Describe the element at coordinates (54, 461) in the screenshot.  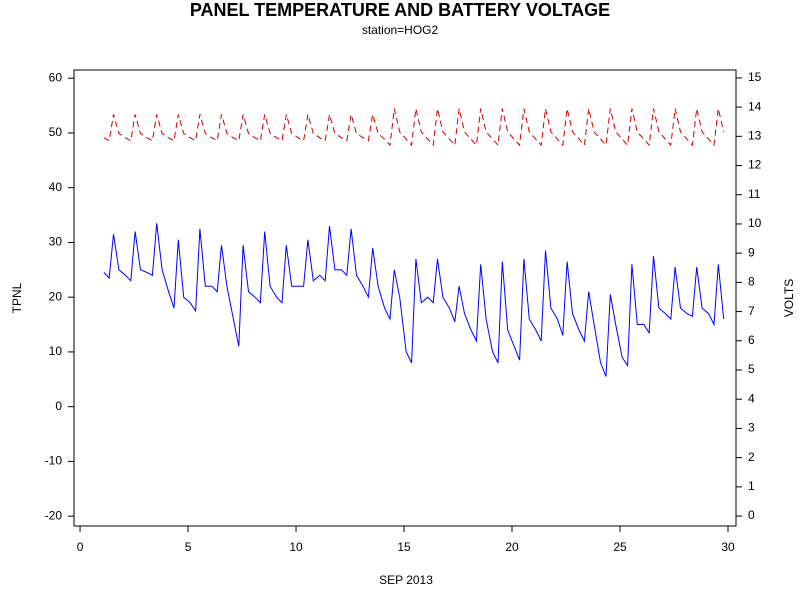
I see `y-tick-label: -10` at that location.